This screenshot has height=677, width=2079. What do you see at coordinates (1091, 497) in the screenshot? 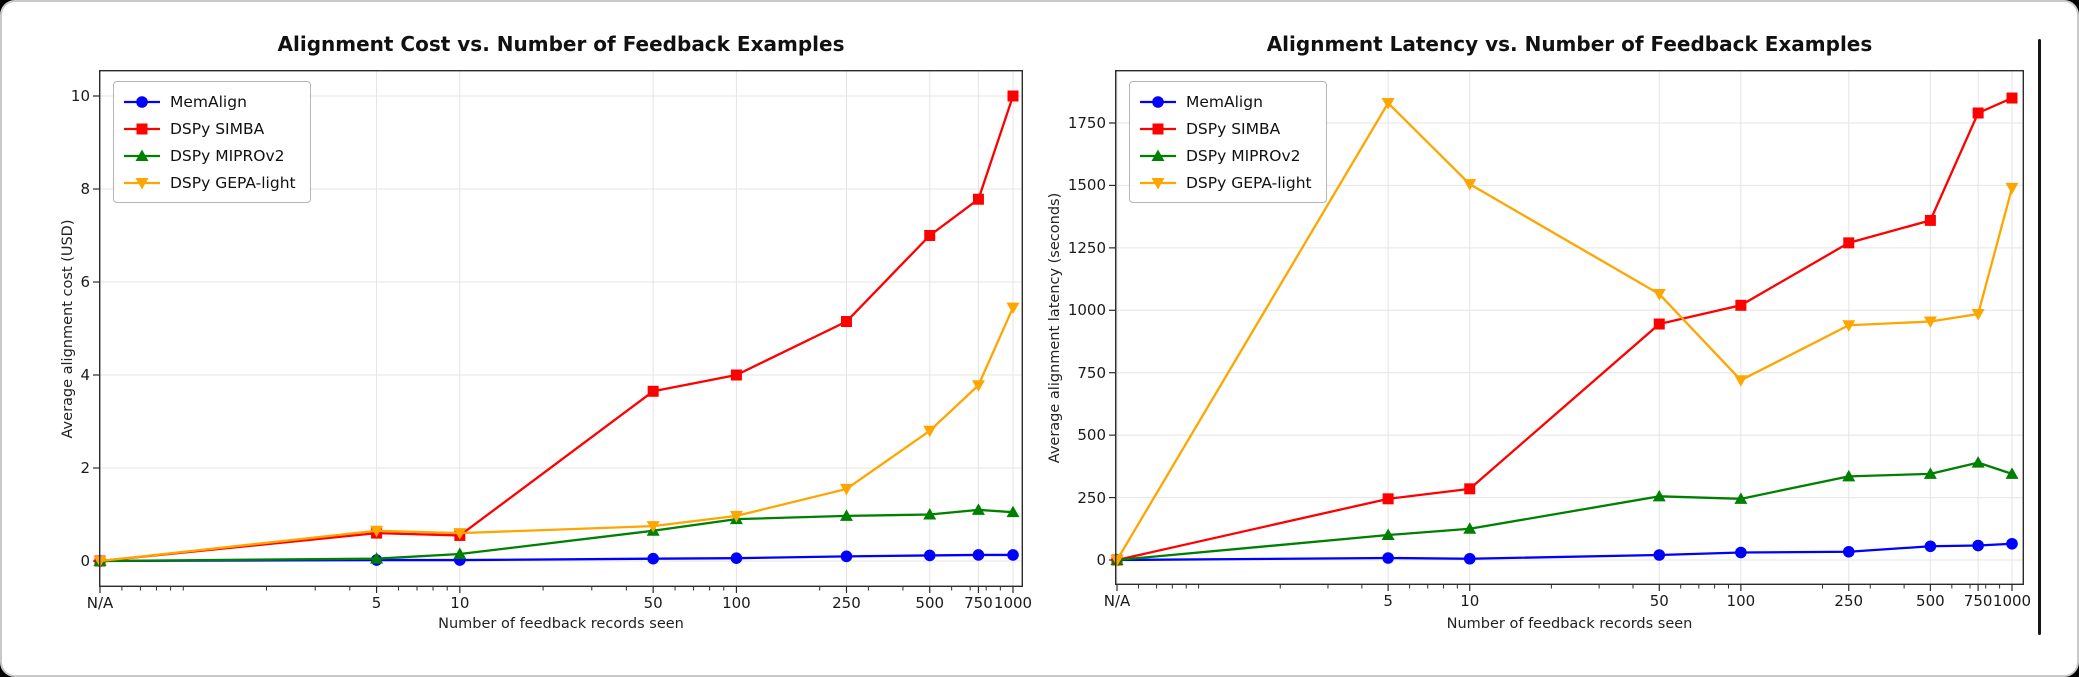
I see `y-tick-label: 250` at bounding box center [1091, 497].